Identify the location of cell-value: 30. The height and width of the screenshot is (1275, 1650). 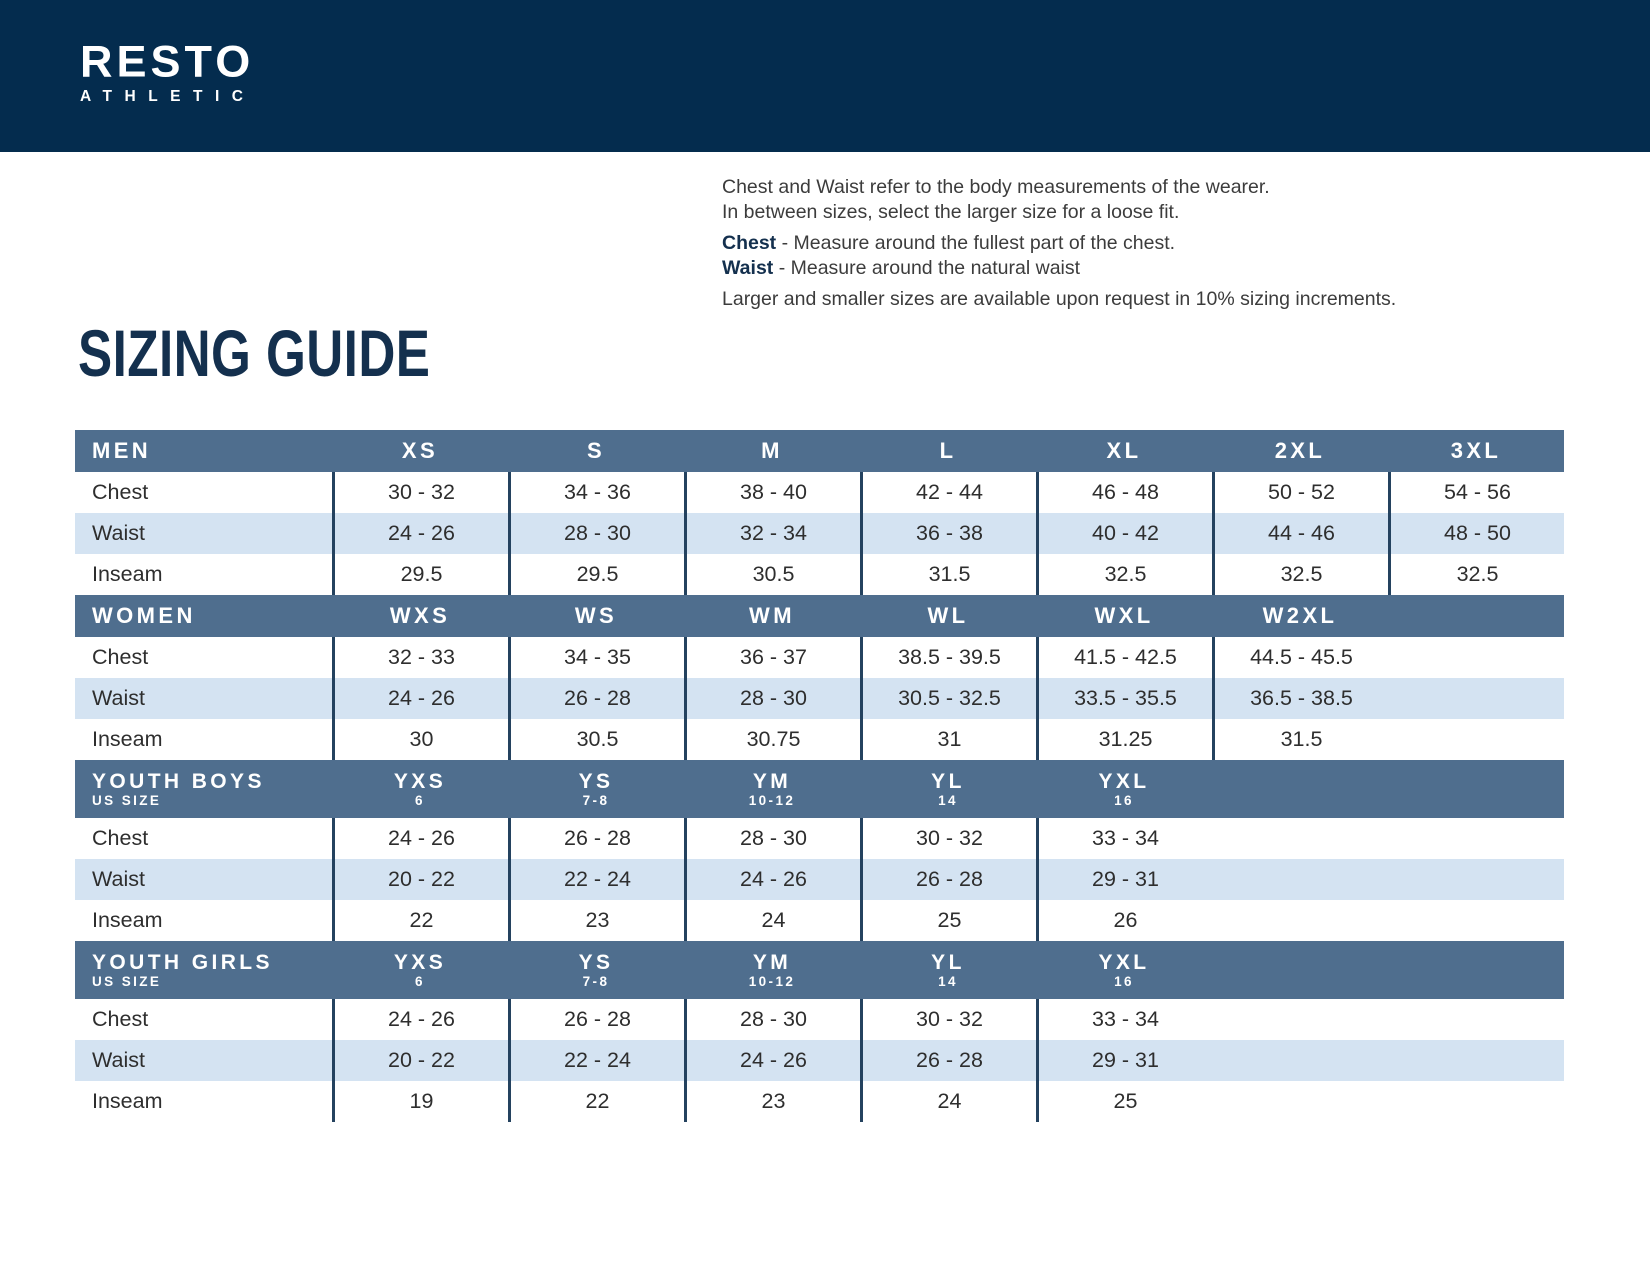
(420, 739).